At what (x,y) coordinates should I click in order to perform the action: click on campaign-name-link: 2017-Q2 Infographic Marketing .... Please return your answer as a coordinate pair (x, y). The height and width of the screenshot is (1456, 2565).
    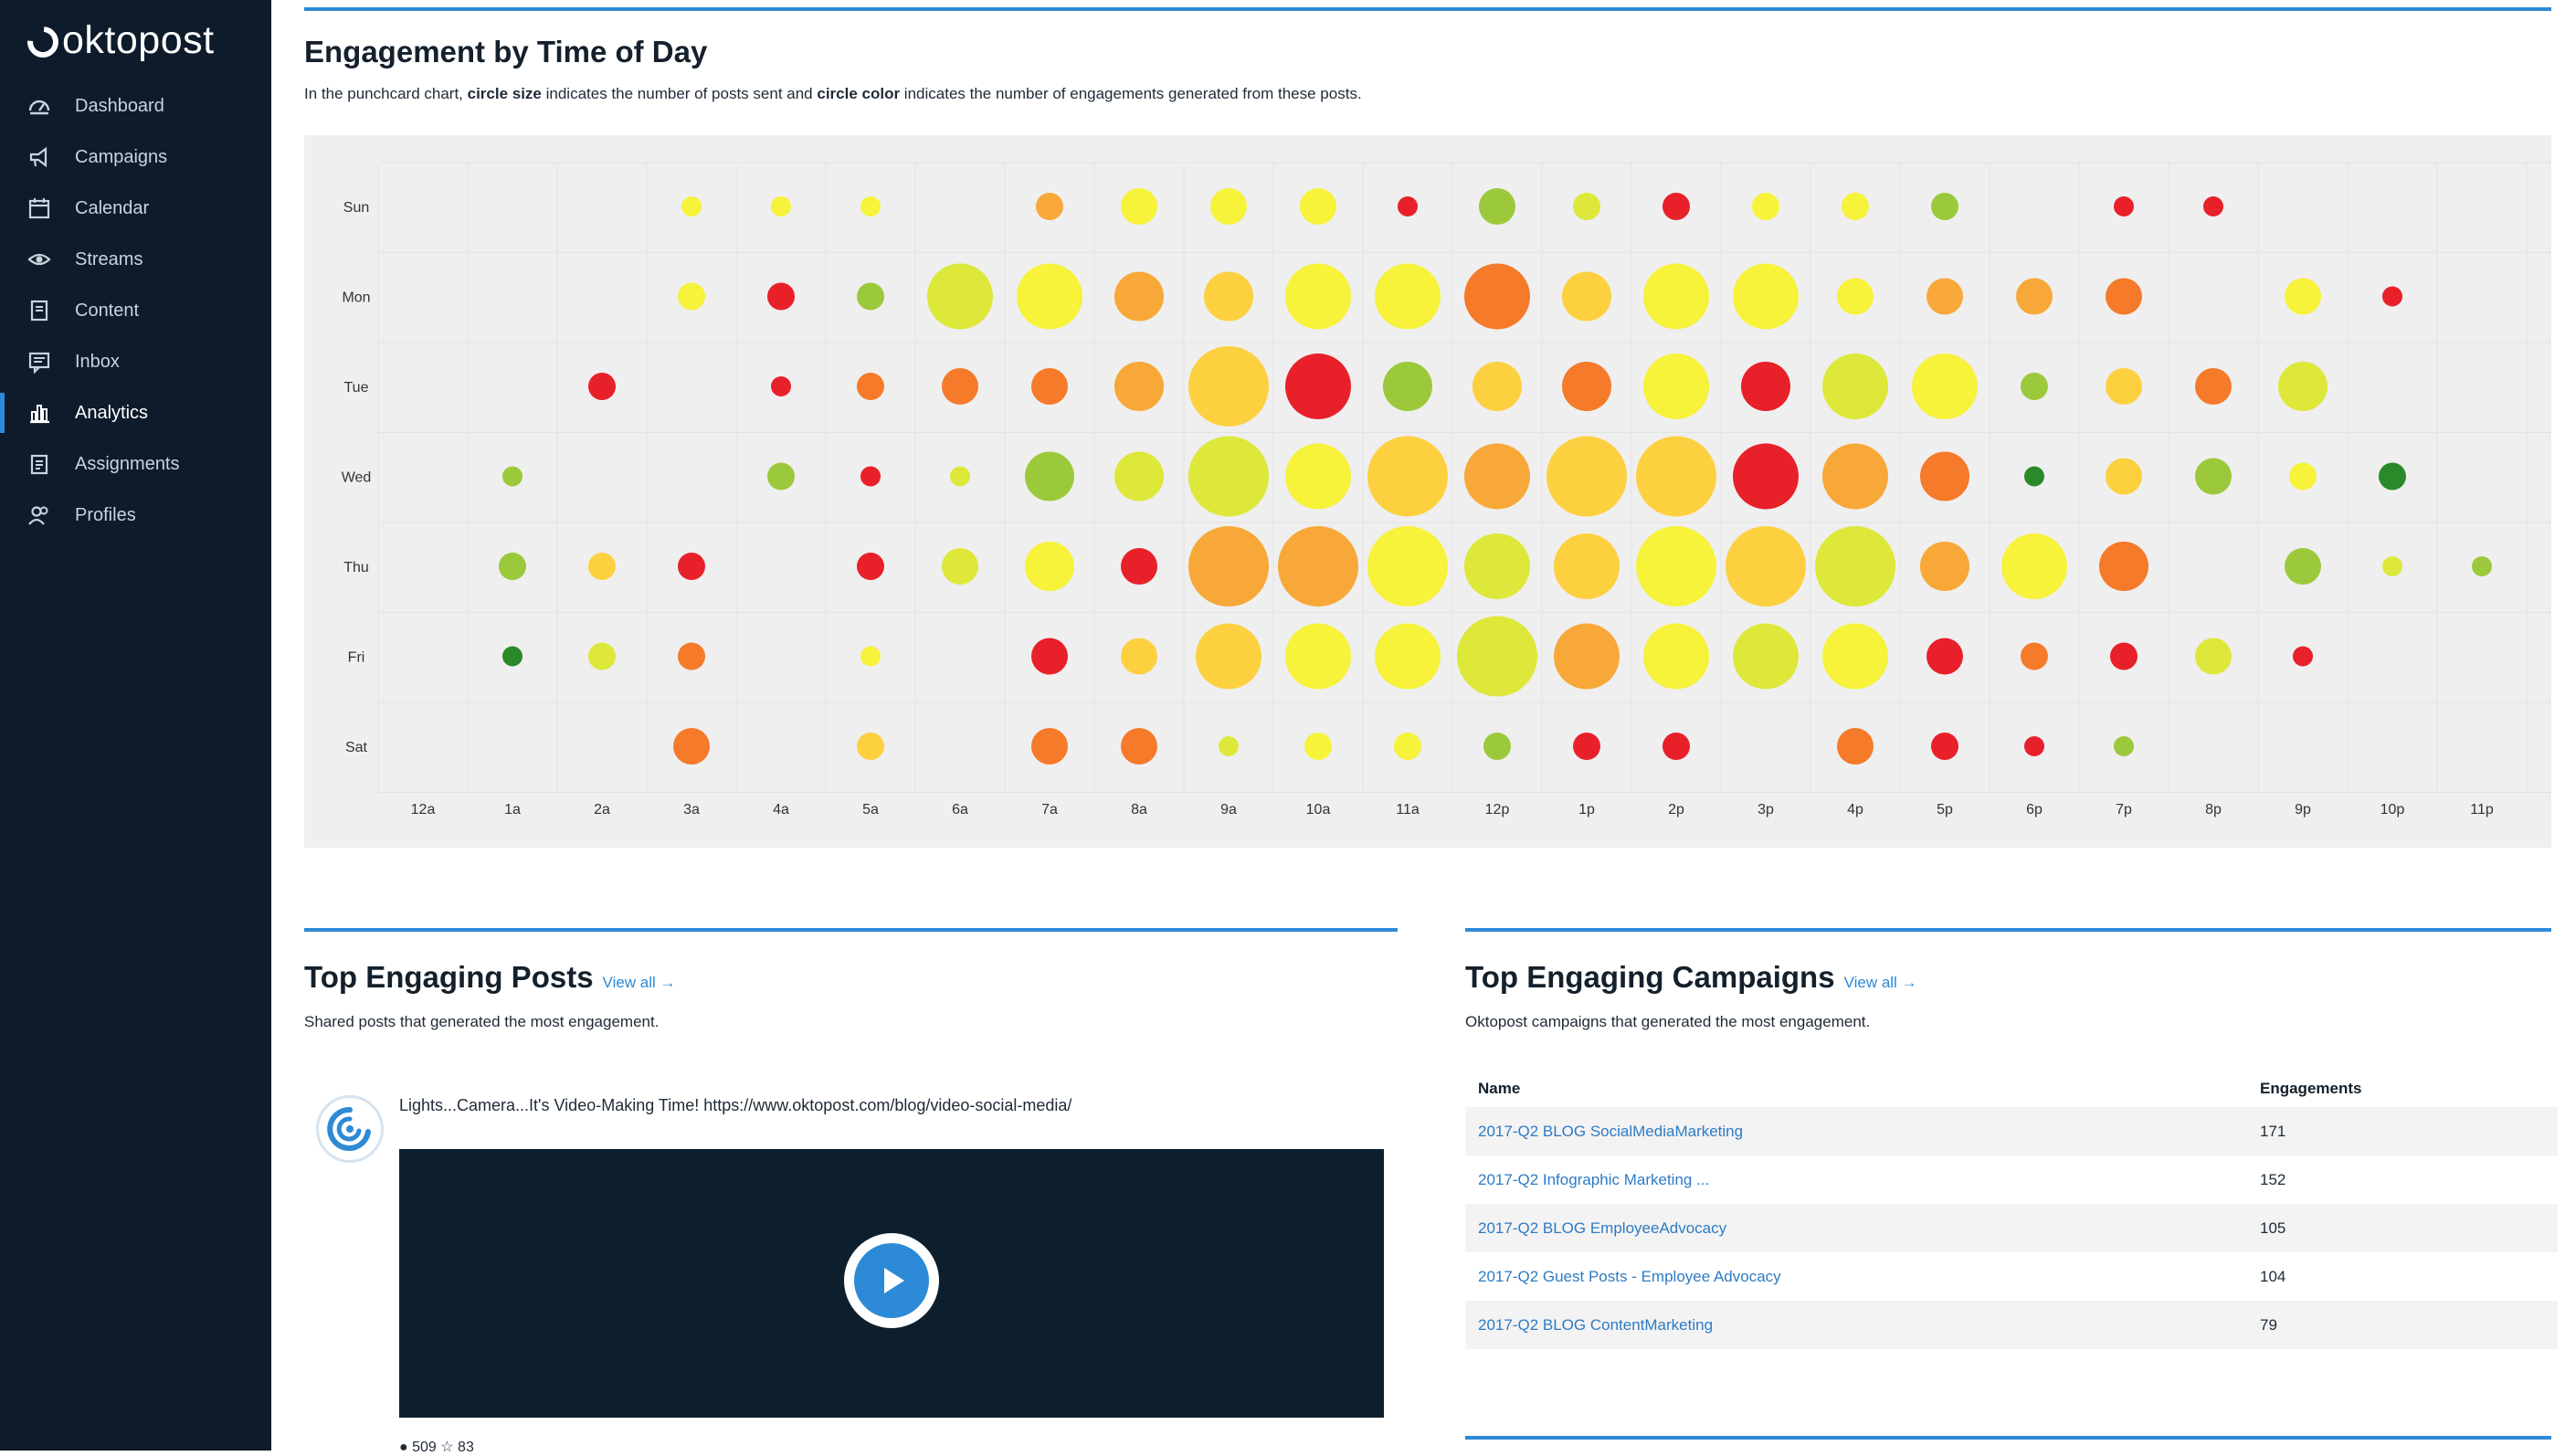
    Looking at the image, I should click on (1594, 1179).